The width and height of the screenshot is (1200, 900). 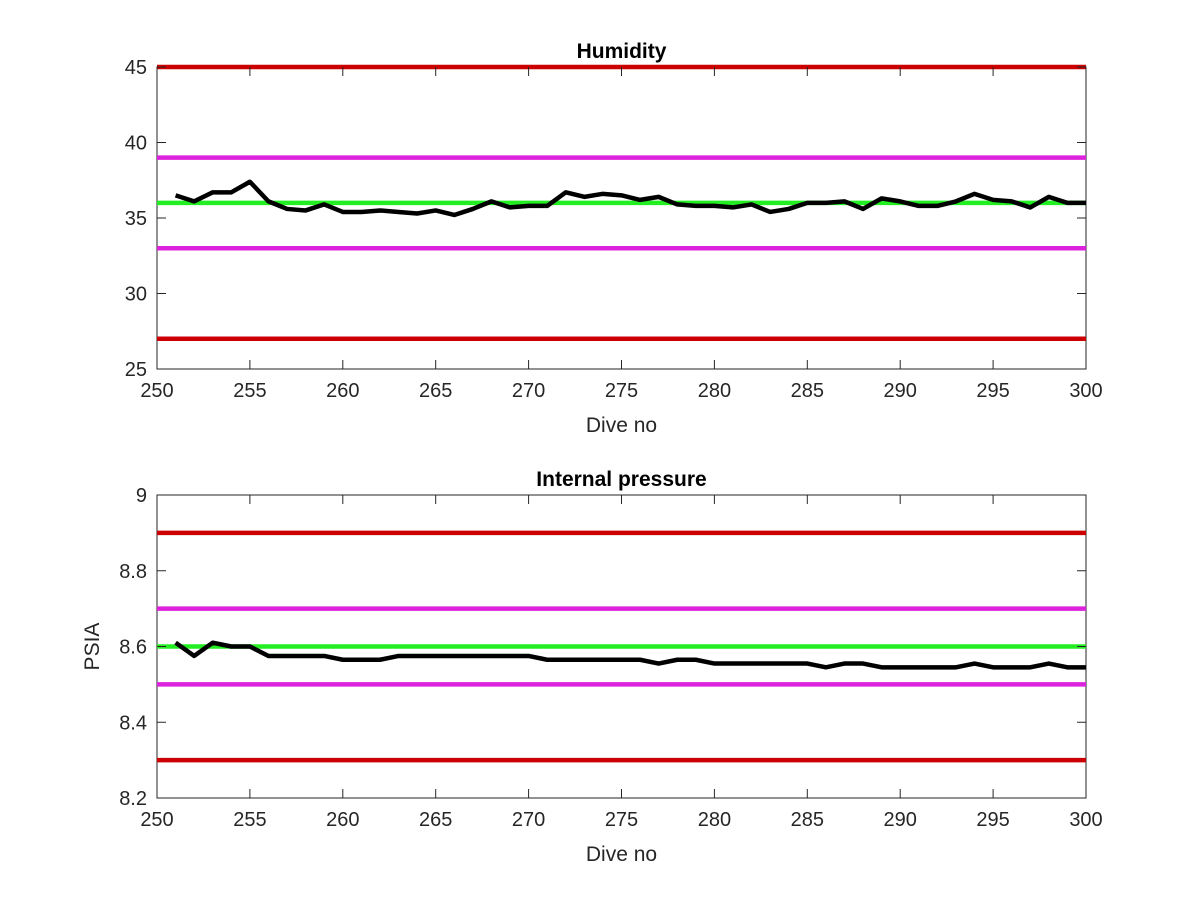 What do you see at coordinates (133, 723) in the screenshot?
I see `y-tick-label: 8.4` at bounding box center [133, 723].